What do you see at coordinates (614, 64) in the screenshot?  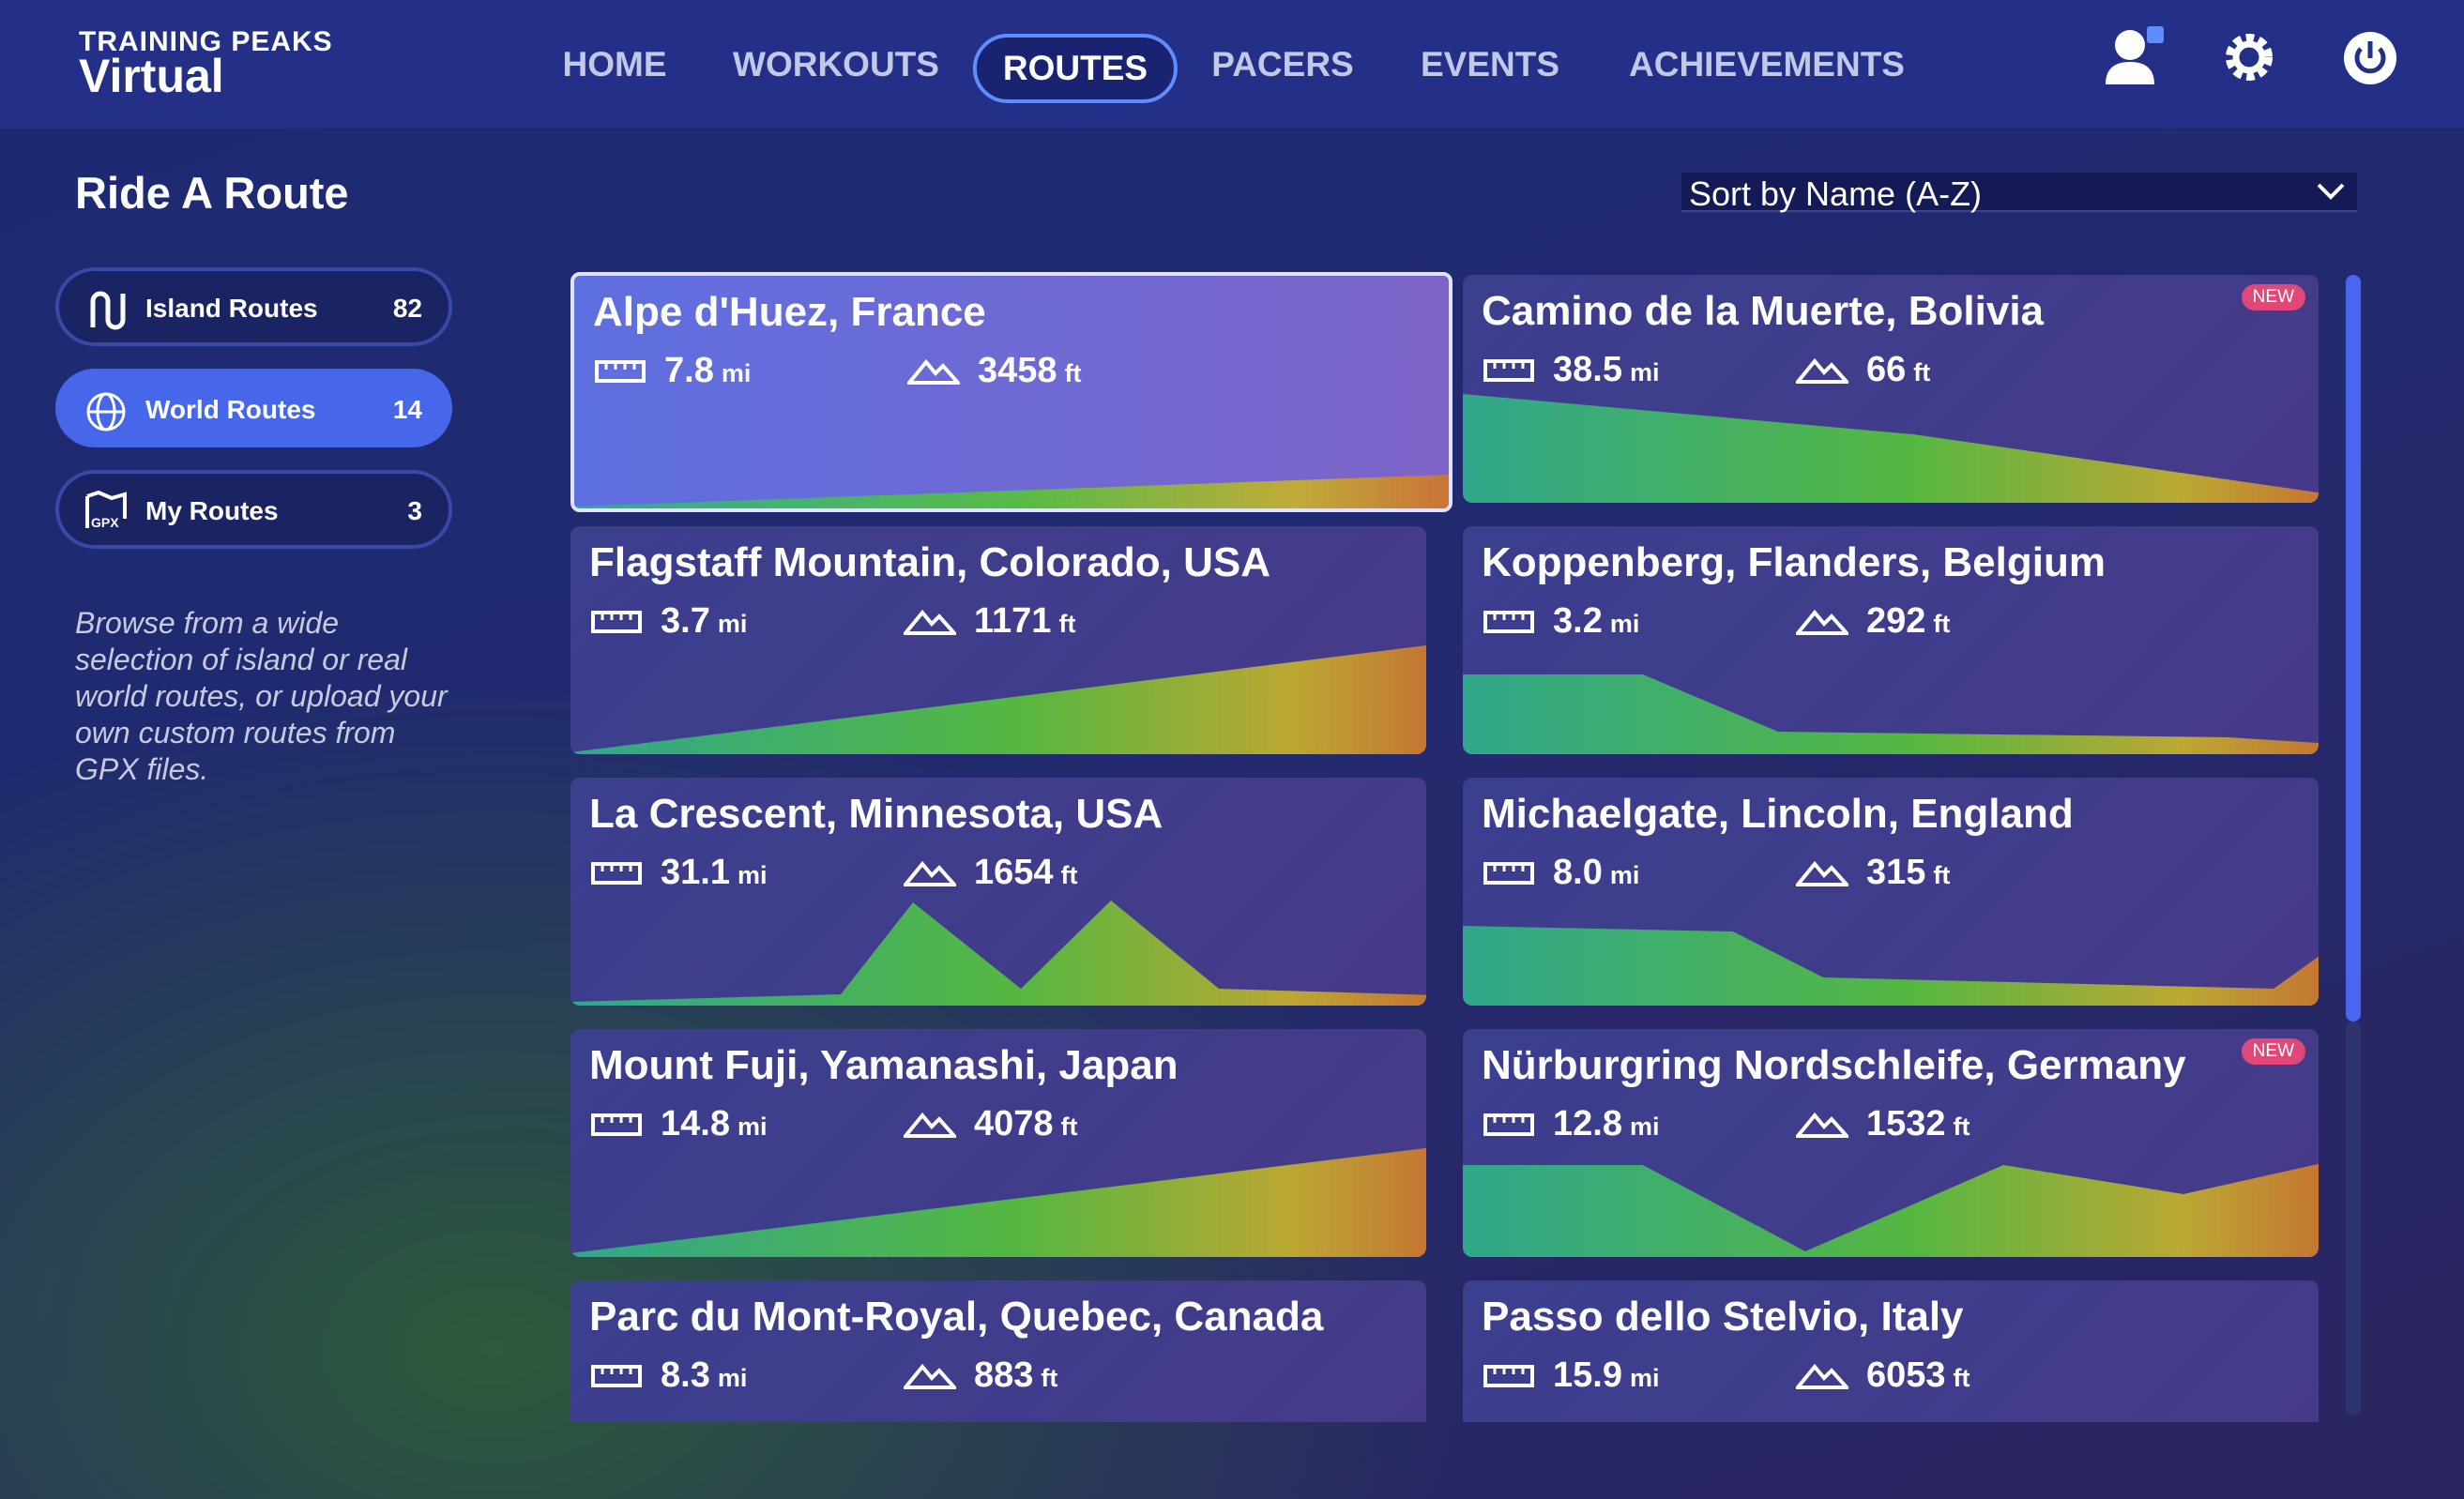 I see `nav-item: HOME` at bounding box center [614, 64].